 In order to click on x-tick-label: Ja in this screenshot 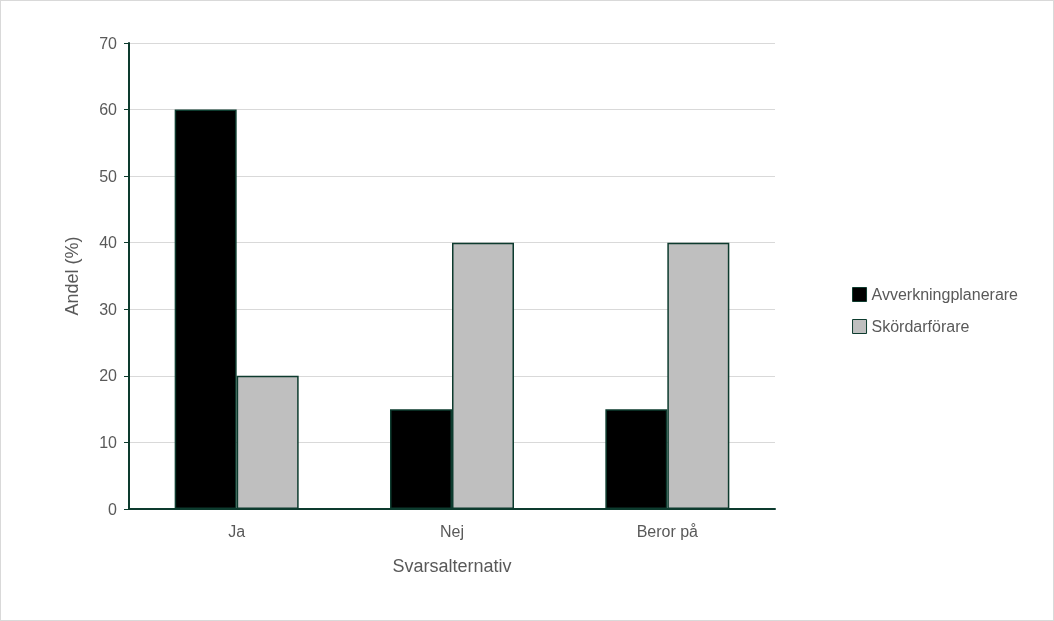, I will do `click(237, 531)`.